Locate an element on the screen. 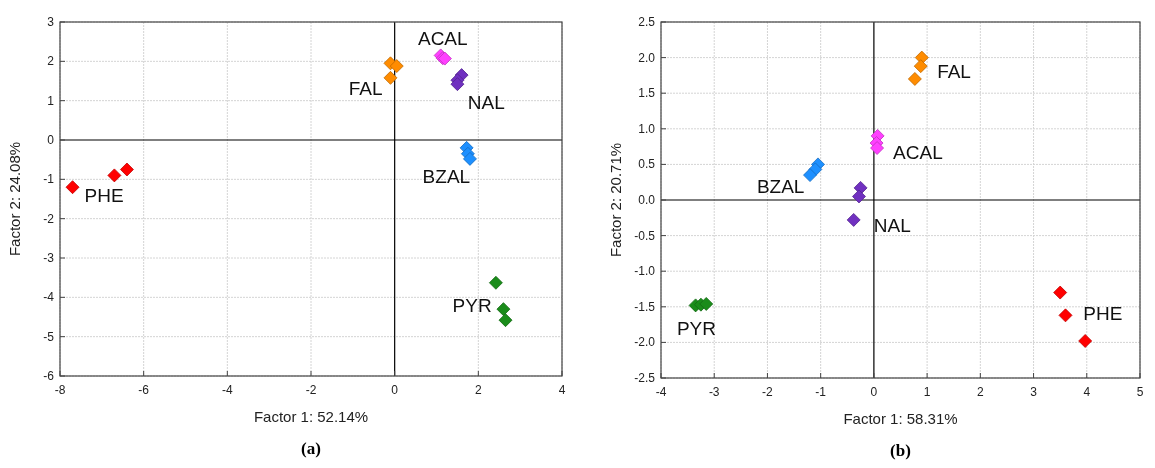  y-tick-label: -2.5 is located at coordinates (645, 378).